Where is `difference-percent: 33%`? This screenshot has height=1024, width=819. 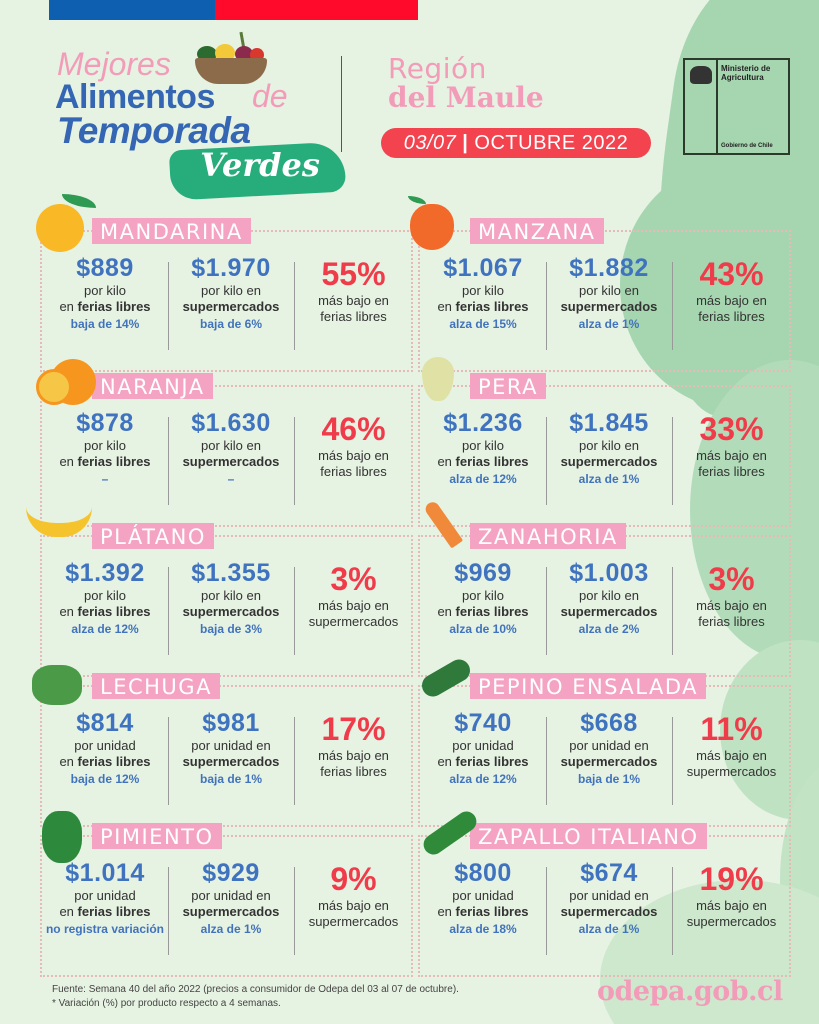
difference-percent: 33% is located at coordinates (731, 429).